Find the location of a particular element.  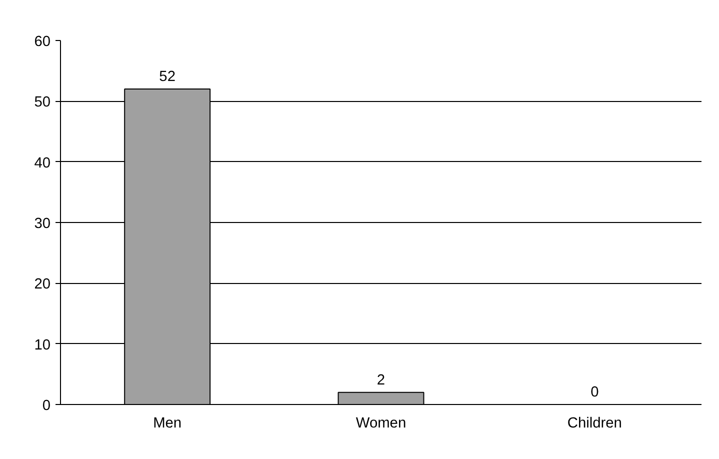

y-tick-label: 50 is located at coordinates (42, 102).